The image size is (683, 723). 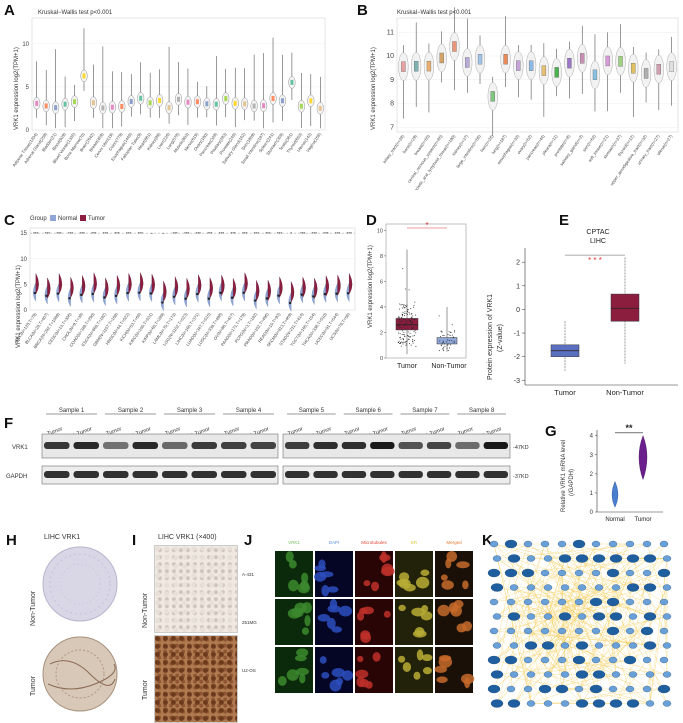 I want to click on band-gapdh, so click(x=439, y=474).